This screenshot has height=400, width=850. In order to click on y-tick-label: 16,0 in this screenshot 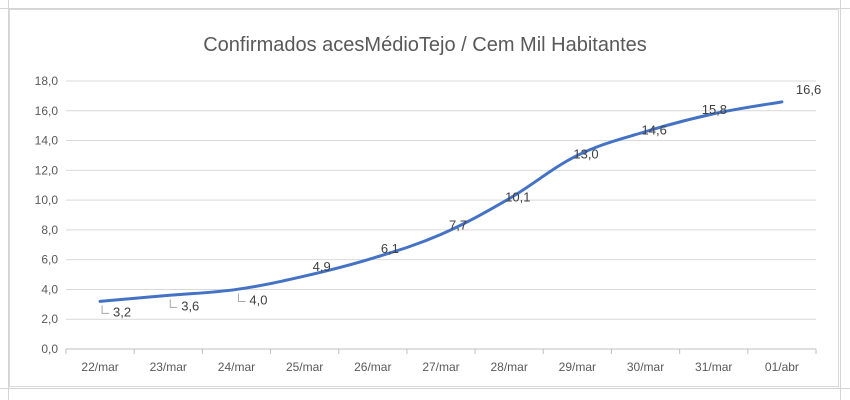, I will do `click(47, 111)`.